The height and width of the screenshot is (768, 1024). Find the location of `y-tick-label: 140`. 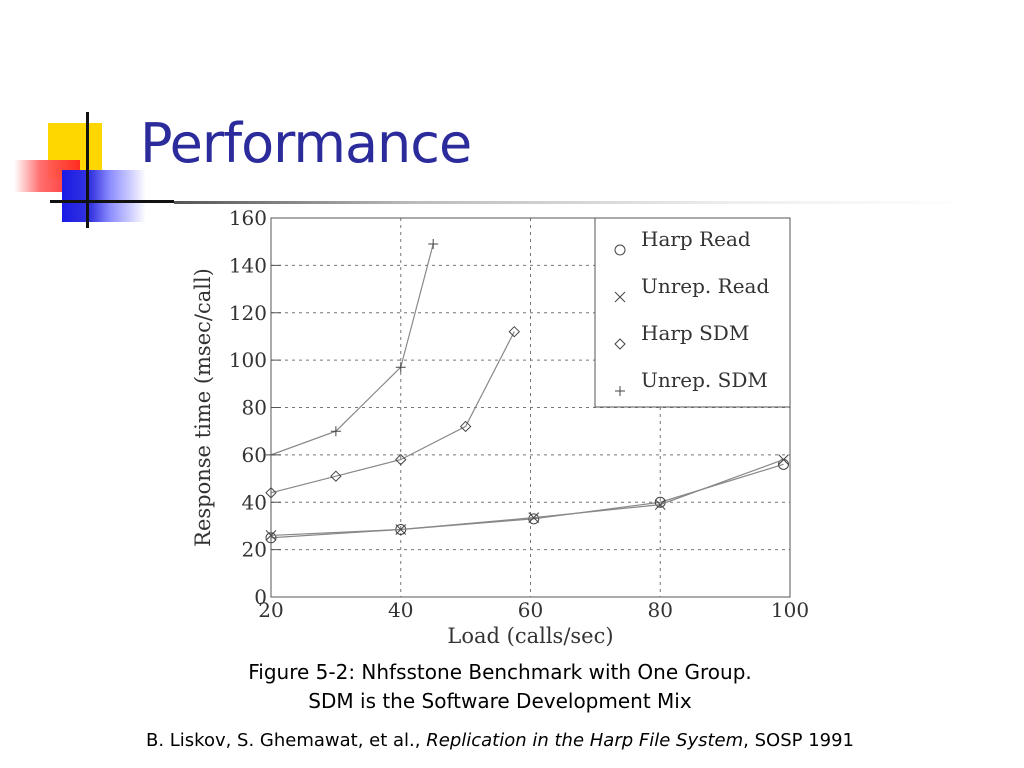

y-tick-label: 140 is located at coordinates (248, 265).